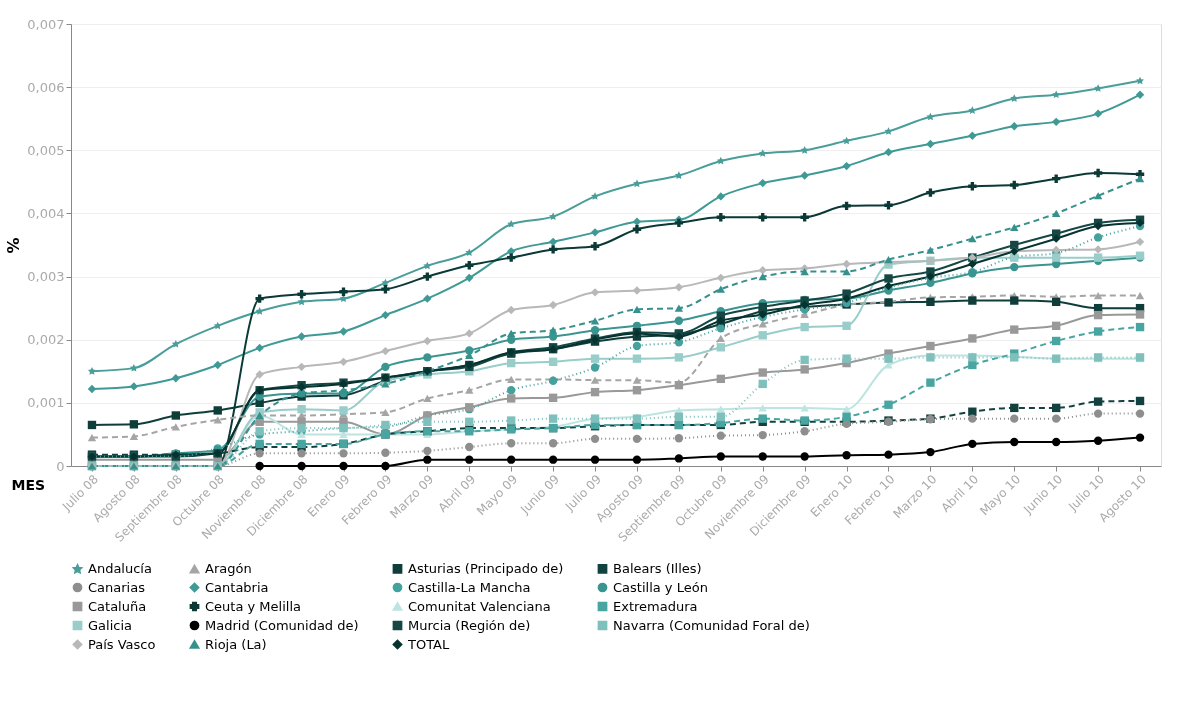  Describe the element at coordinates (60, 466) in the screenshot. I see `y-tick-label: 0` at that location.